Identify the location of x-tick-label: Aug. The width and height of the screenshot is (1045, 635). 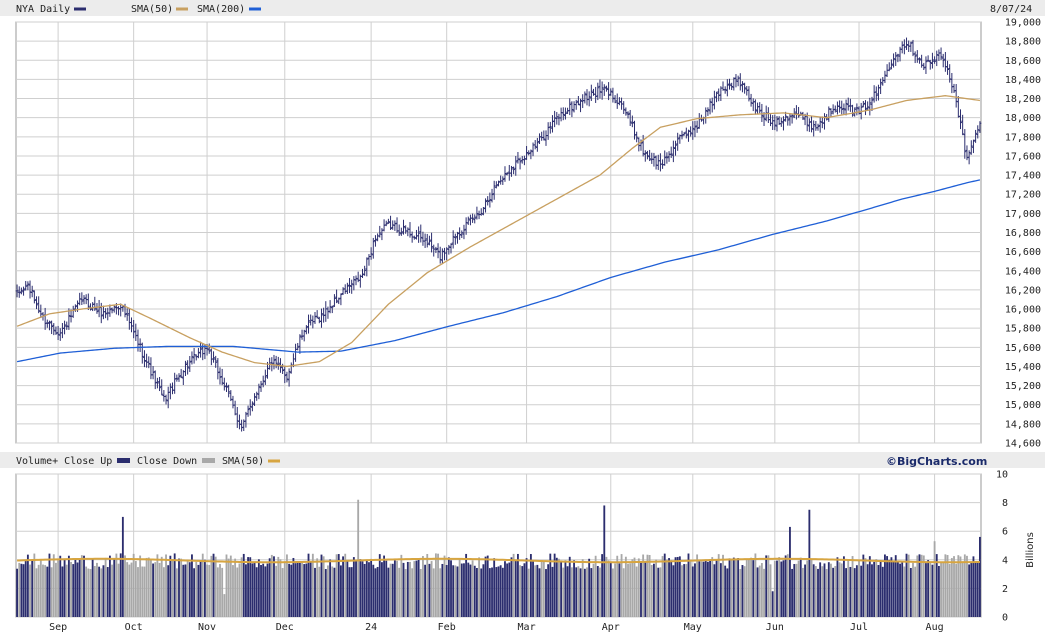
(935, 627).